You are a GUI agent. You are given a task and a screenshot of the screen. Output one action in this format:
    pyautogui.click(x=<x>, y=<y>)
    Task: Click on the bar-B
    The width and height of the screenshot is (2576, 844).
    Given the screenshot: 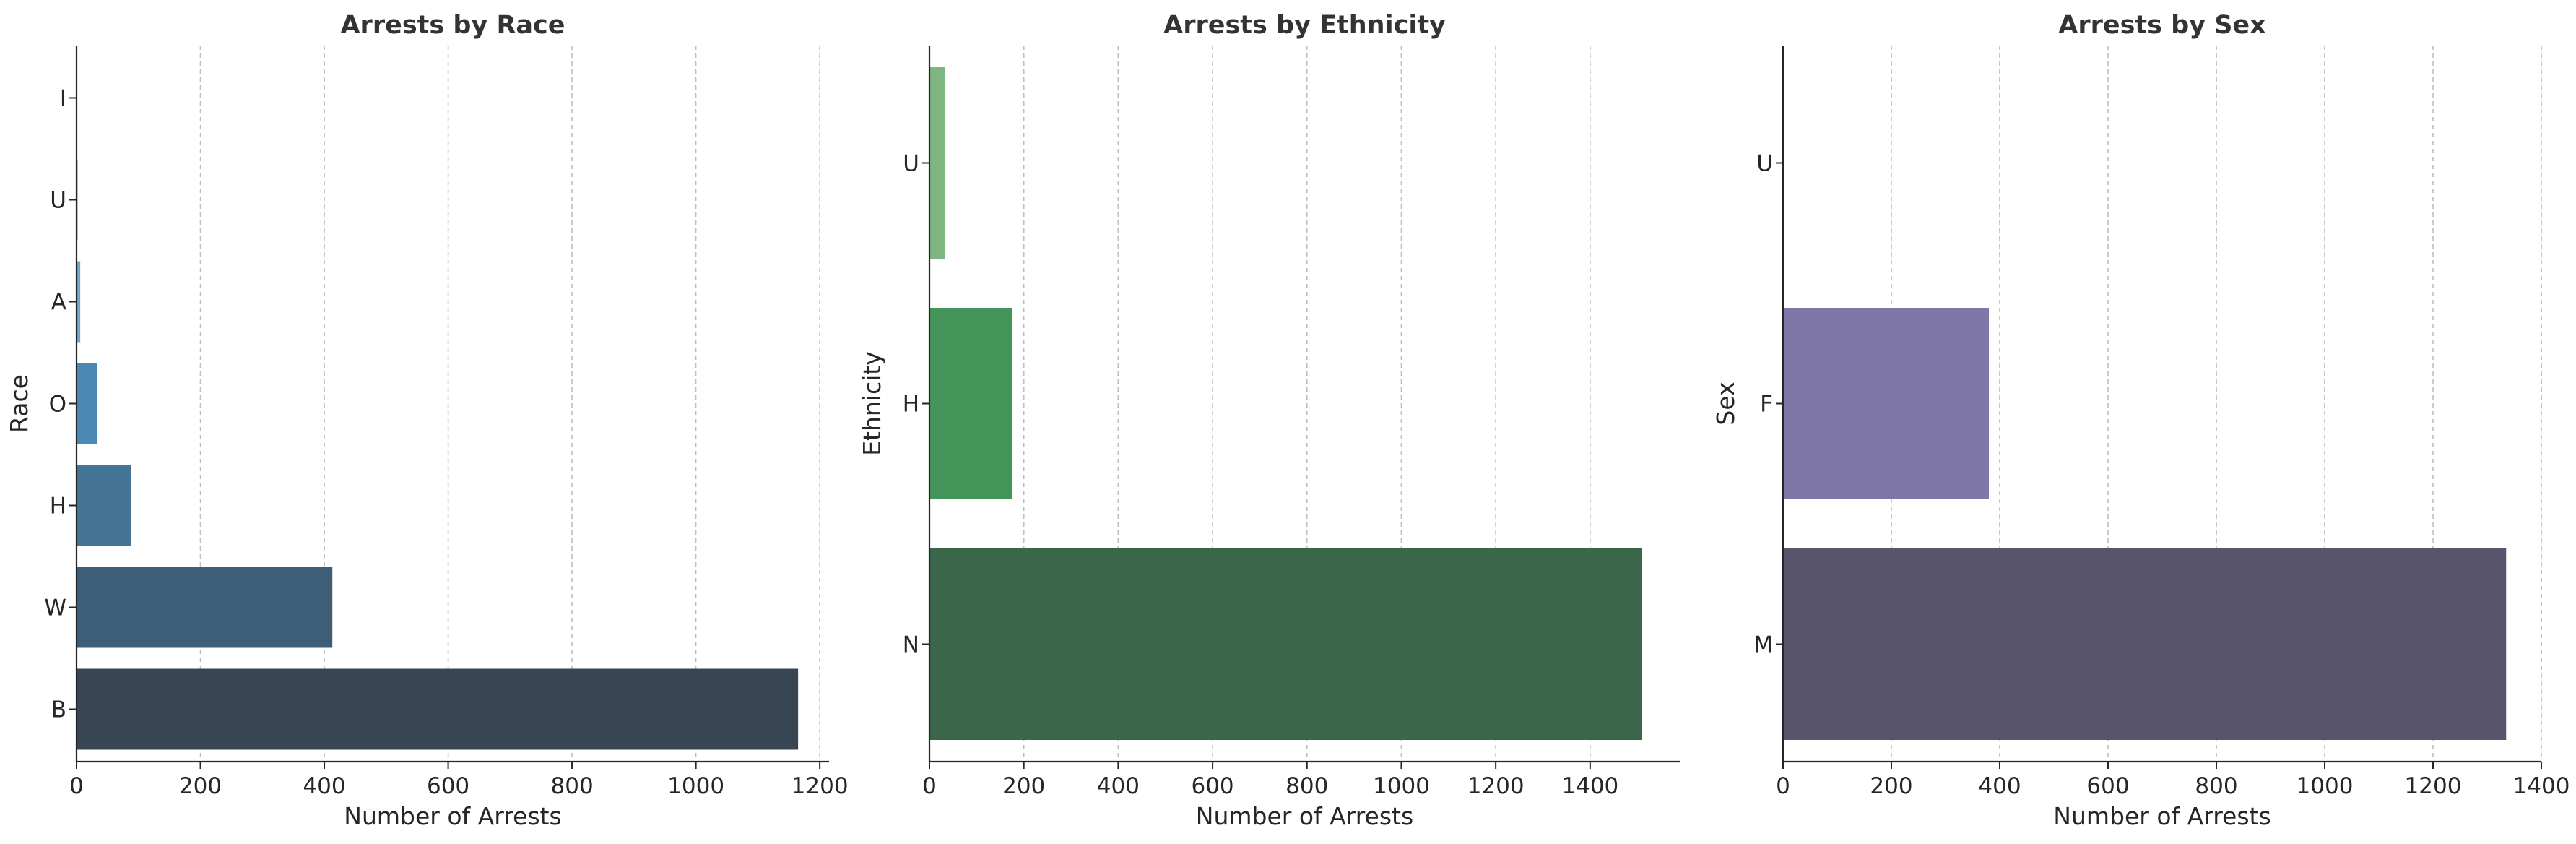 What is the action you would take?
    pyautogui.click(x=438, y=709)
    